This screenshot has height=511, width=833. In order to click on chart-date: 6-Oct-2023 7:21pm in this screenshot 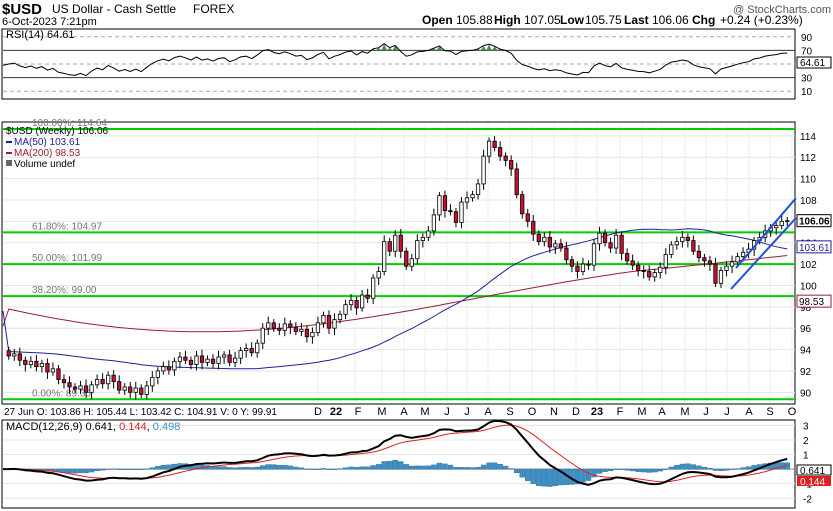, I will do `click(49, 22)`.